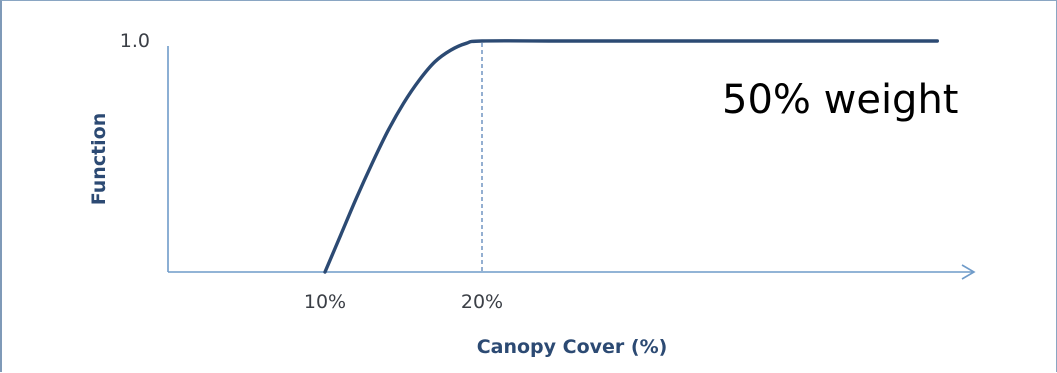 The height and width of the screenshot is (373, 1057). I want to click on annotation-0: 50% weight, so click(840, 100).